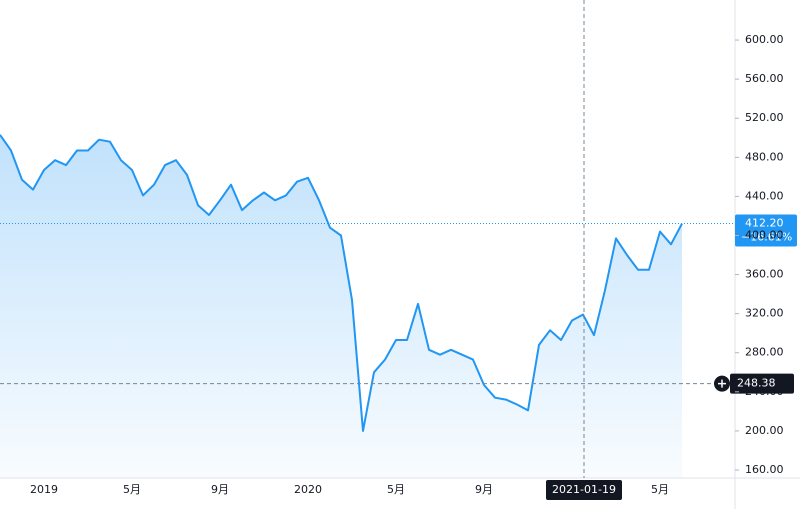 The image size is (800, 513). What do you see at coordinates (764, 117) in the screenshot?
I see `y-tick-label: 520.00` at bounding box center [764, 117].